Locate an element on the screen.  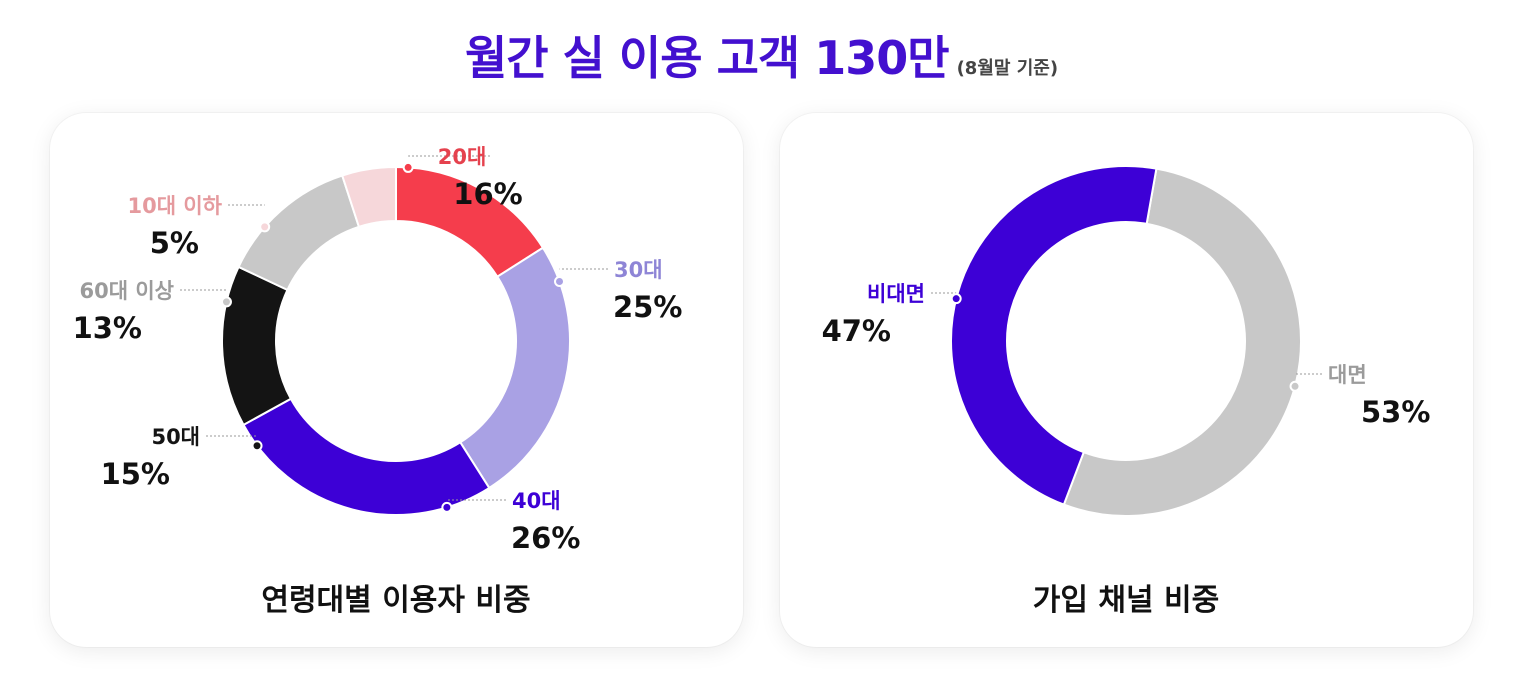
age-chart-caption: 연령대별 이용자 비중 is located at coordinates (395, 600).